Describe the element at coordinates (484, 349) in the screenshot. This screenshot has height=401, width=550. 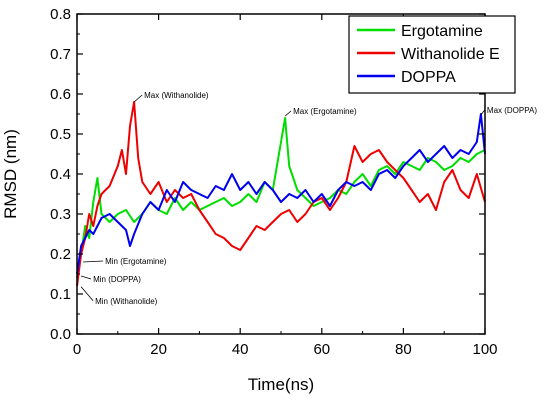
I see `x-tick-label: 100` at that location.